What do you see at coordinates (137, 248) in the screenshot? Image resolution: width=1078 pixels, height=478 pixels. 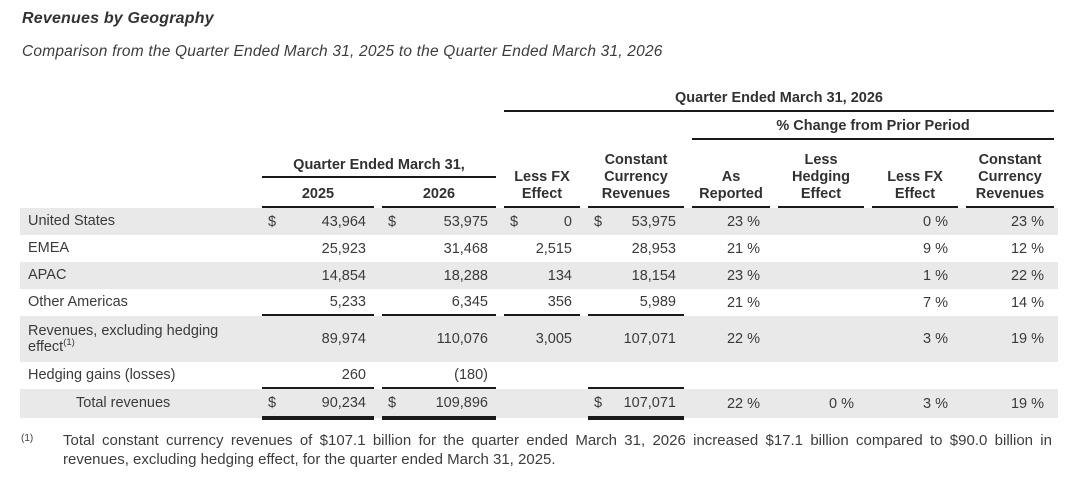 I see `row-label: EMEA` at bounding box center [137, 248].